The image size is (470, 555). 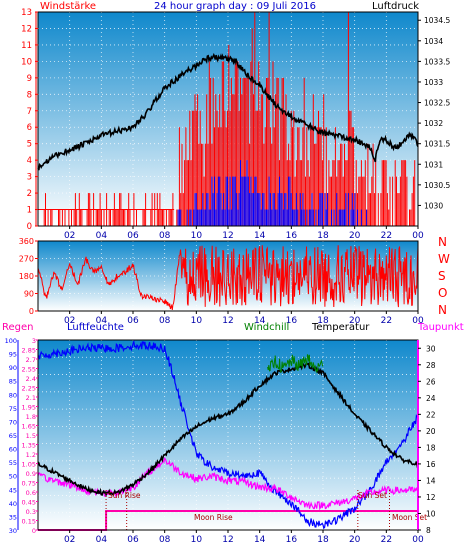 What do you see at coordinates (386, 540) in the screenshot?
I see `panel3-x-tick-label: 22` at bounding box center [386, 540].